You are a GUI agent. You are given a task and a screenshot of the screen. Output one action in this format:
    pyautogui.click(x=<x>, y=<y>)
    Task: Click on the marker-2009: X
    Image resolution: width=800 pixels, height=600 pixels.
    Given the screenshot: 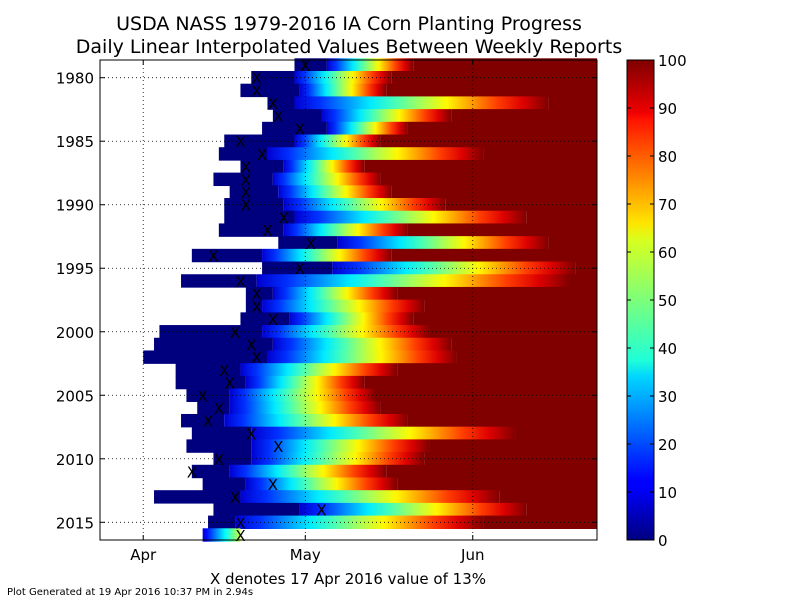 What is the action you would take?
    pyautogui.click(x=278, y=447)
    